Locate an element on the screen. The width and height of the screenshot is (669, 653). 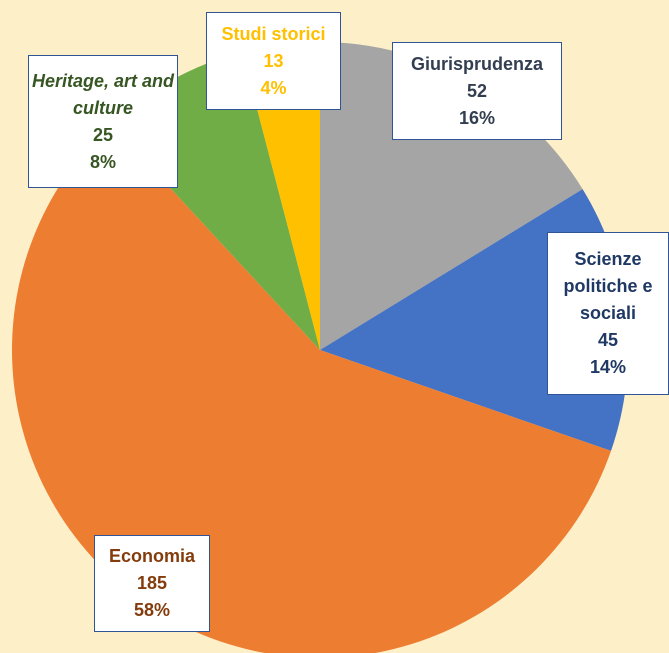
percent-label: 4% is located at coordinates (273, 87).